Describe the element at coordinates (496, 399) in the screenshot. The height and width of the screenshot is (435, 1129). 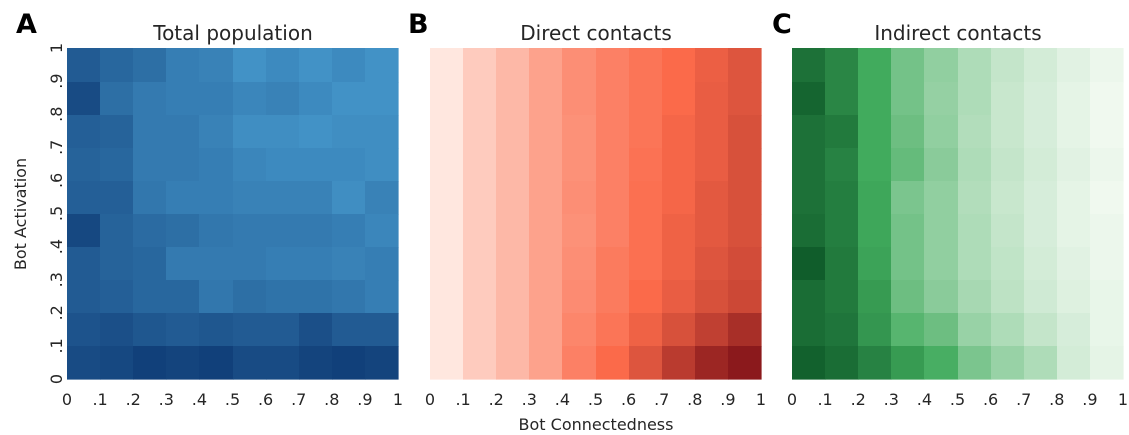
I see `x-tick-label: .2` at that location.